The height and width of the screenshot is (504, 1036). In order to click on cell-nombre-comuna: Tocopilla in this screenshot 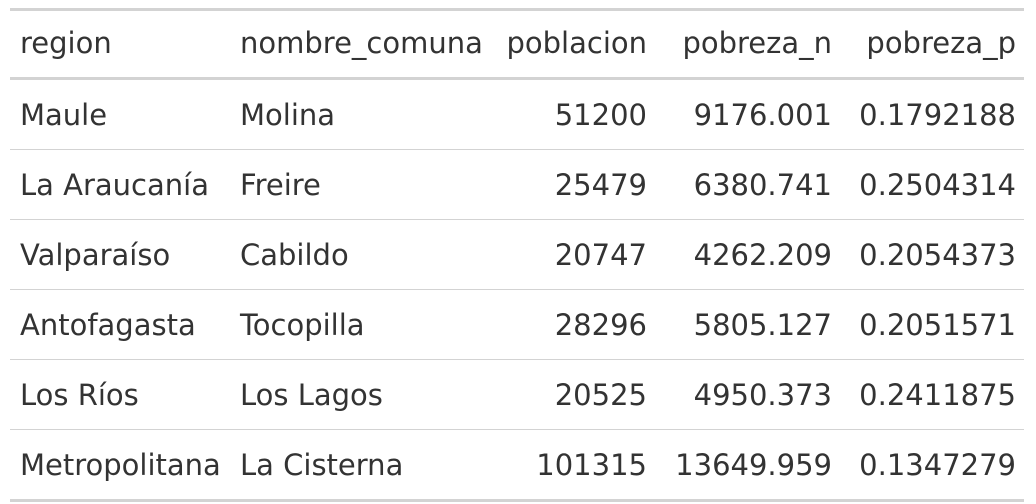, I will do `click(362, 324)`.